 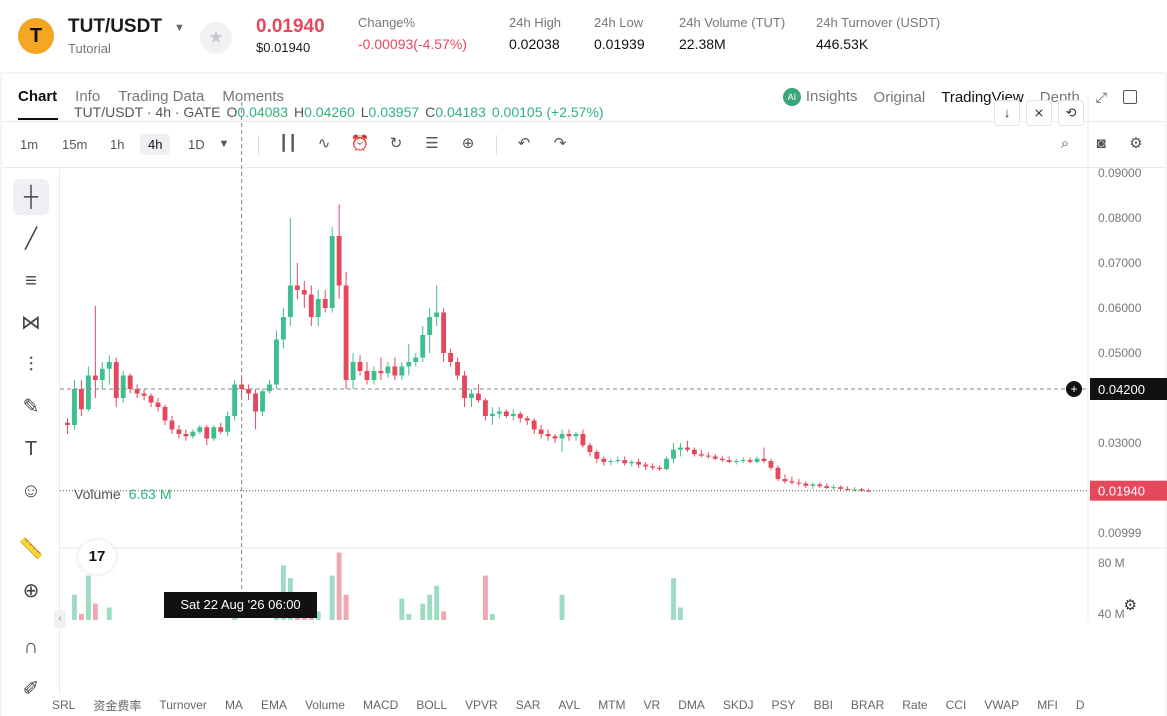 I want to click on projection-icon: ⫶, so click(x=31, y=365).